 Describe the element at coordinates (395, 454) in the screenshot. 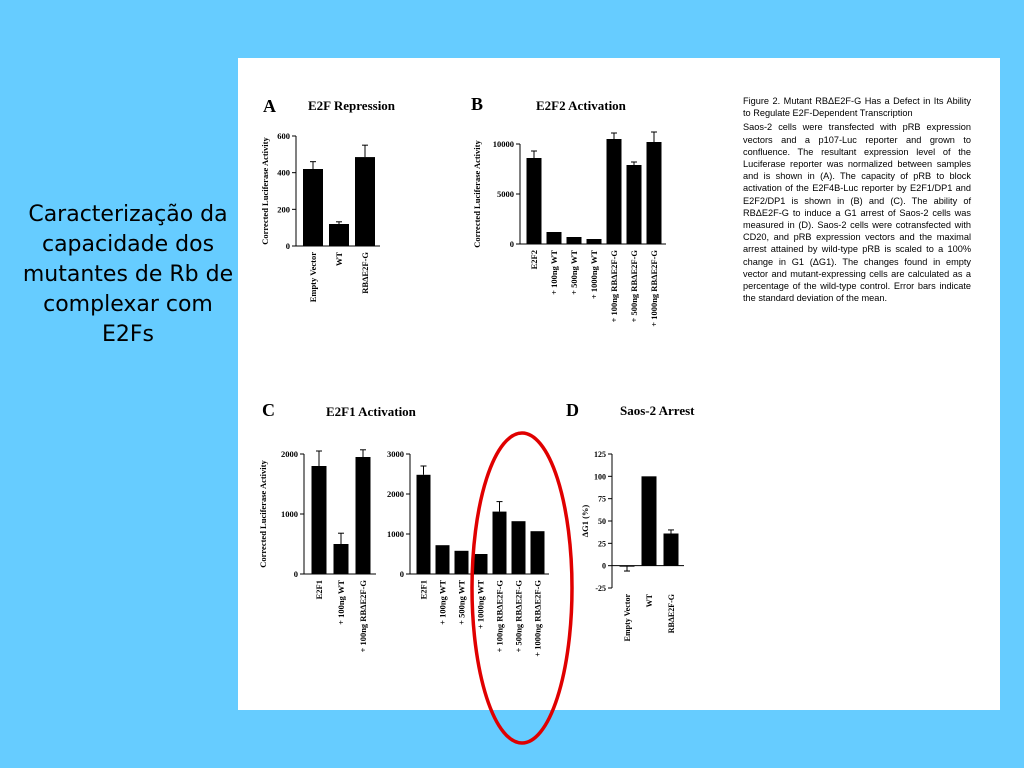

I see `y-tick-label: 3000` at that location.